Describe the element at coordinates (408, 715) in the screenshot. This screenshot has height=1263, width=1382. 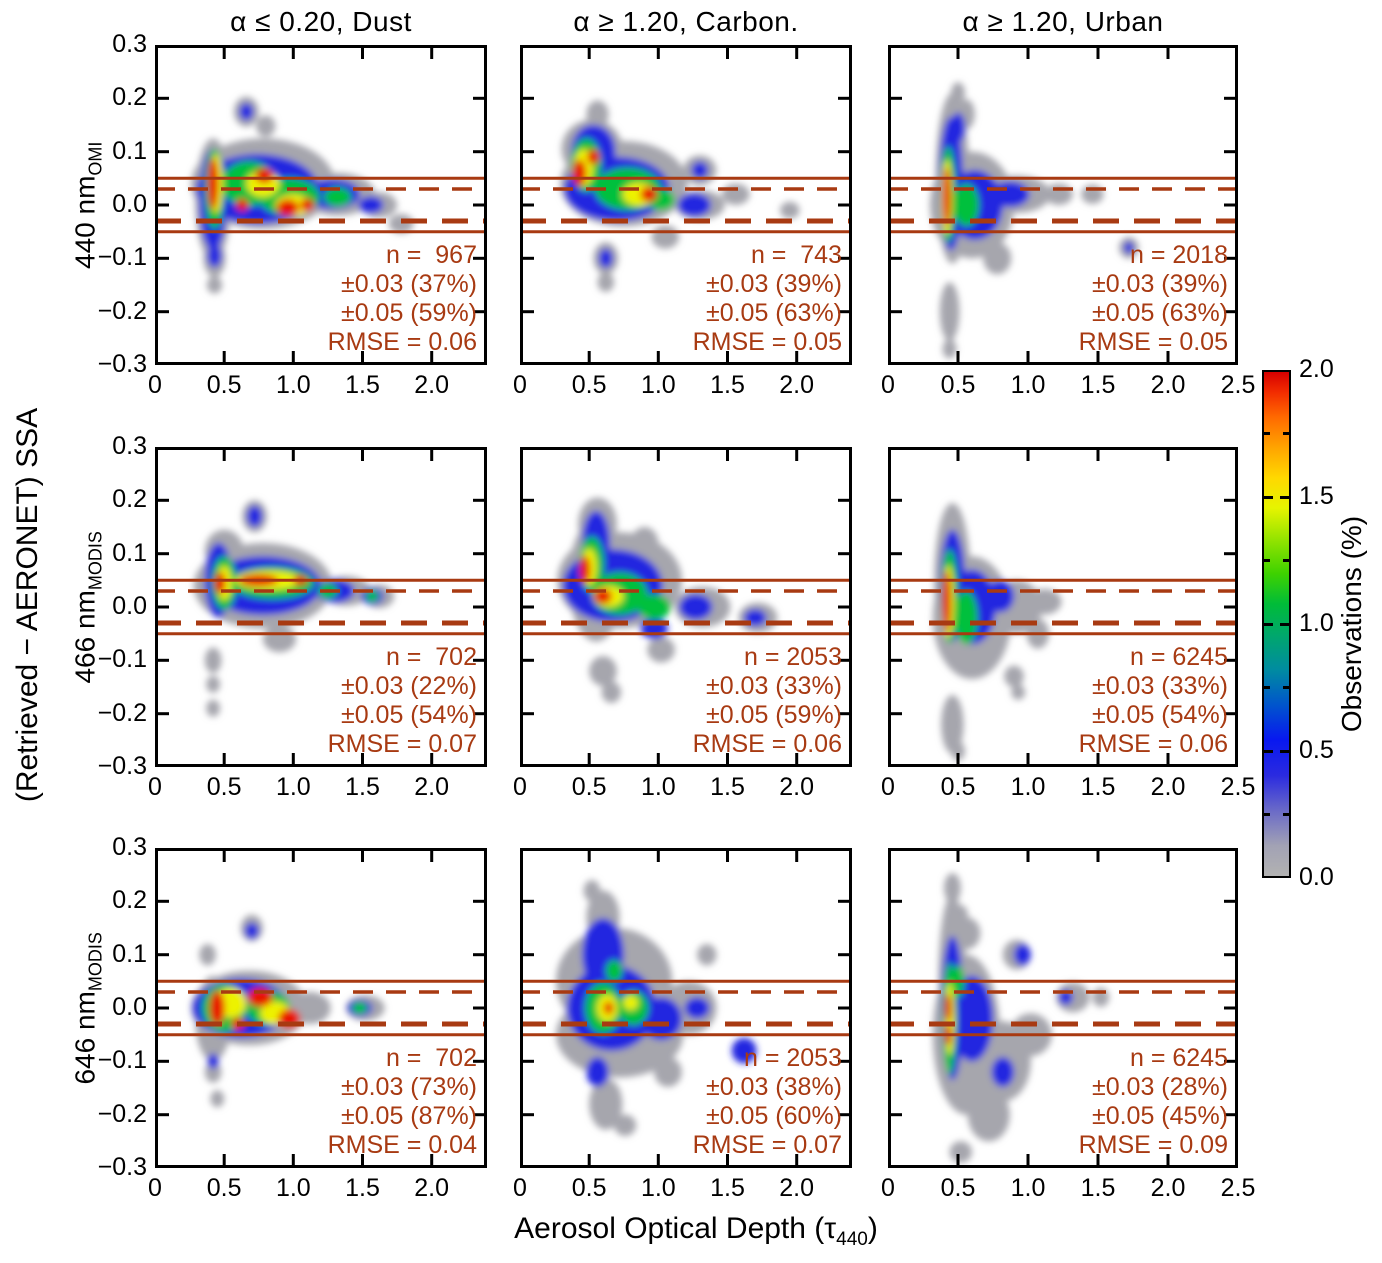
I see `stats-line: ±0.05 (54%)` at that location.